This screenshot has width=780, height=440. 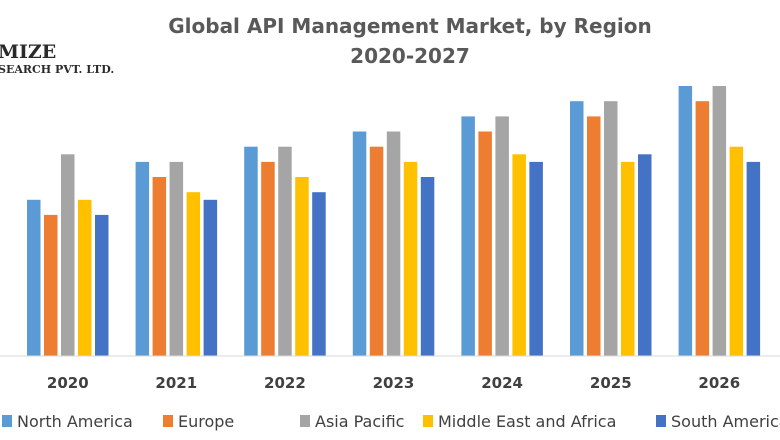 What do you see at coordinates (502, 383) in the screenshot?
I see `x-tick-label: 2024` at bounding box center [502, 383].